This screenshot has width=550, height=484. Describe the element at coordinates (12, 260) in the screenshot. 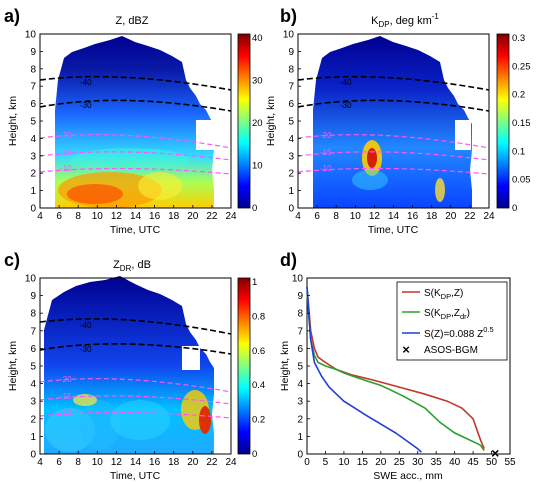

I see `panel-letter: c)` at that location.